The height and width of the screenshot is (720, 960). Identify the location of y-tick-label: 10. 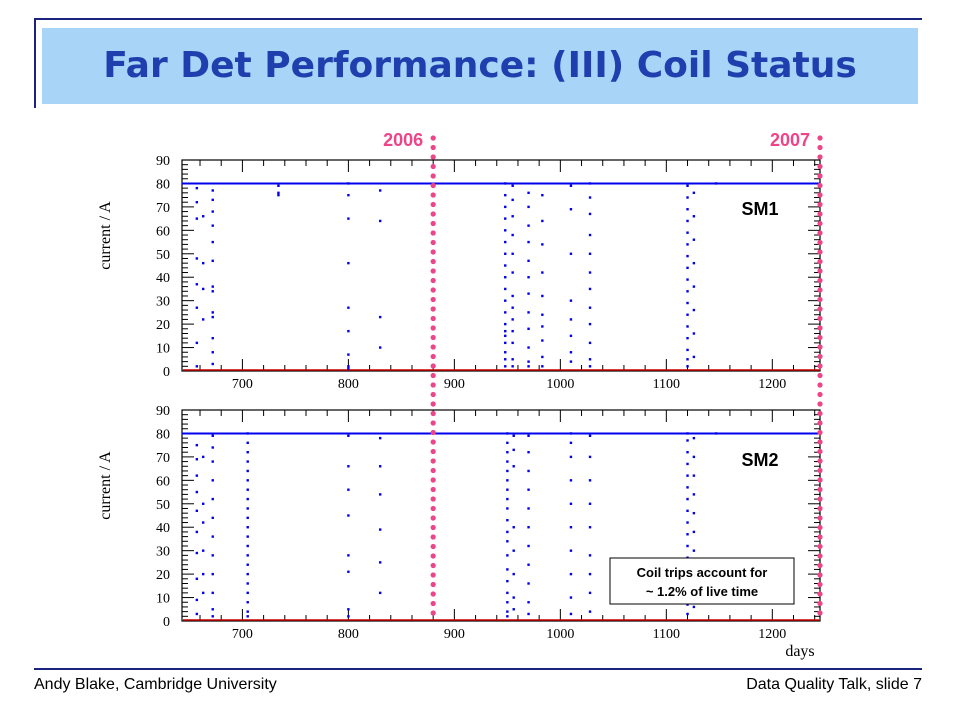
(163, 349).